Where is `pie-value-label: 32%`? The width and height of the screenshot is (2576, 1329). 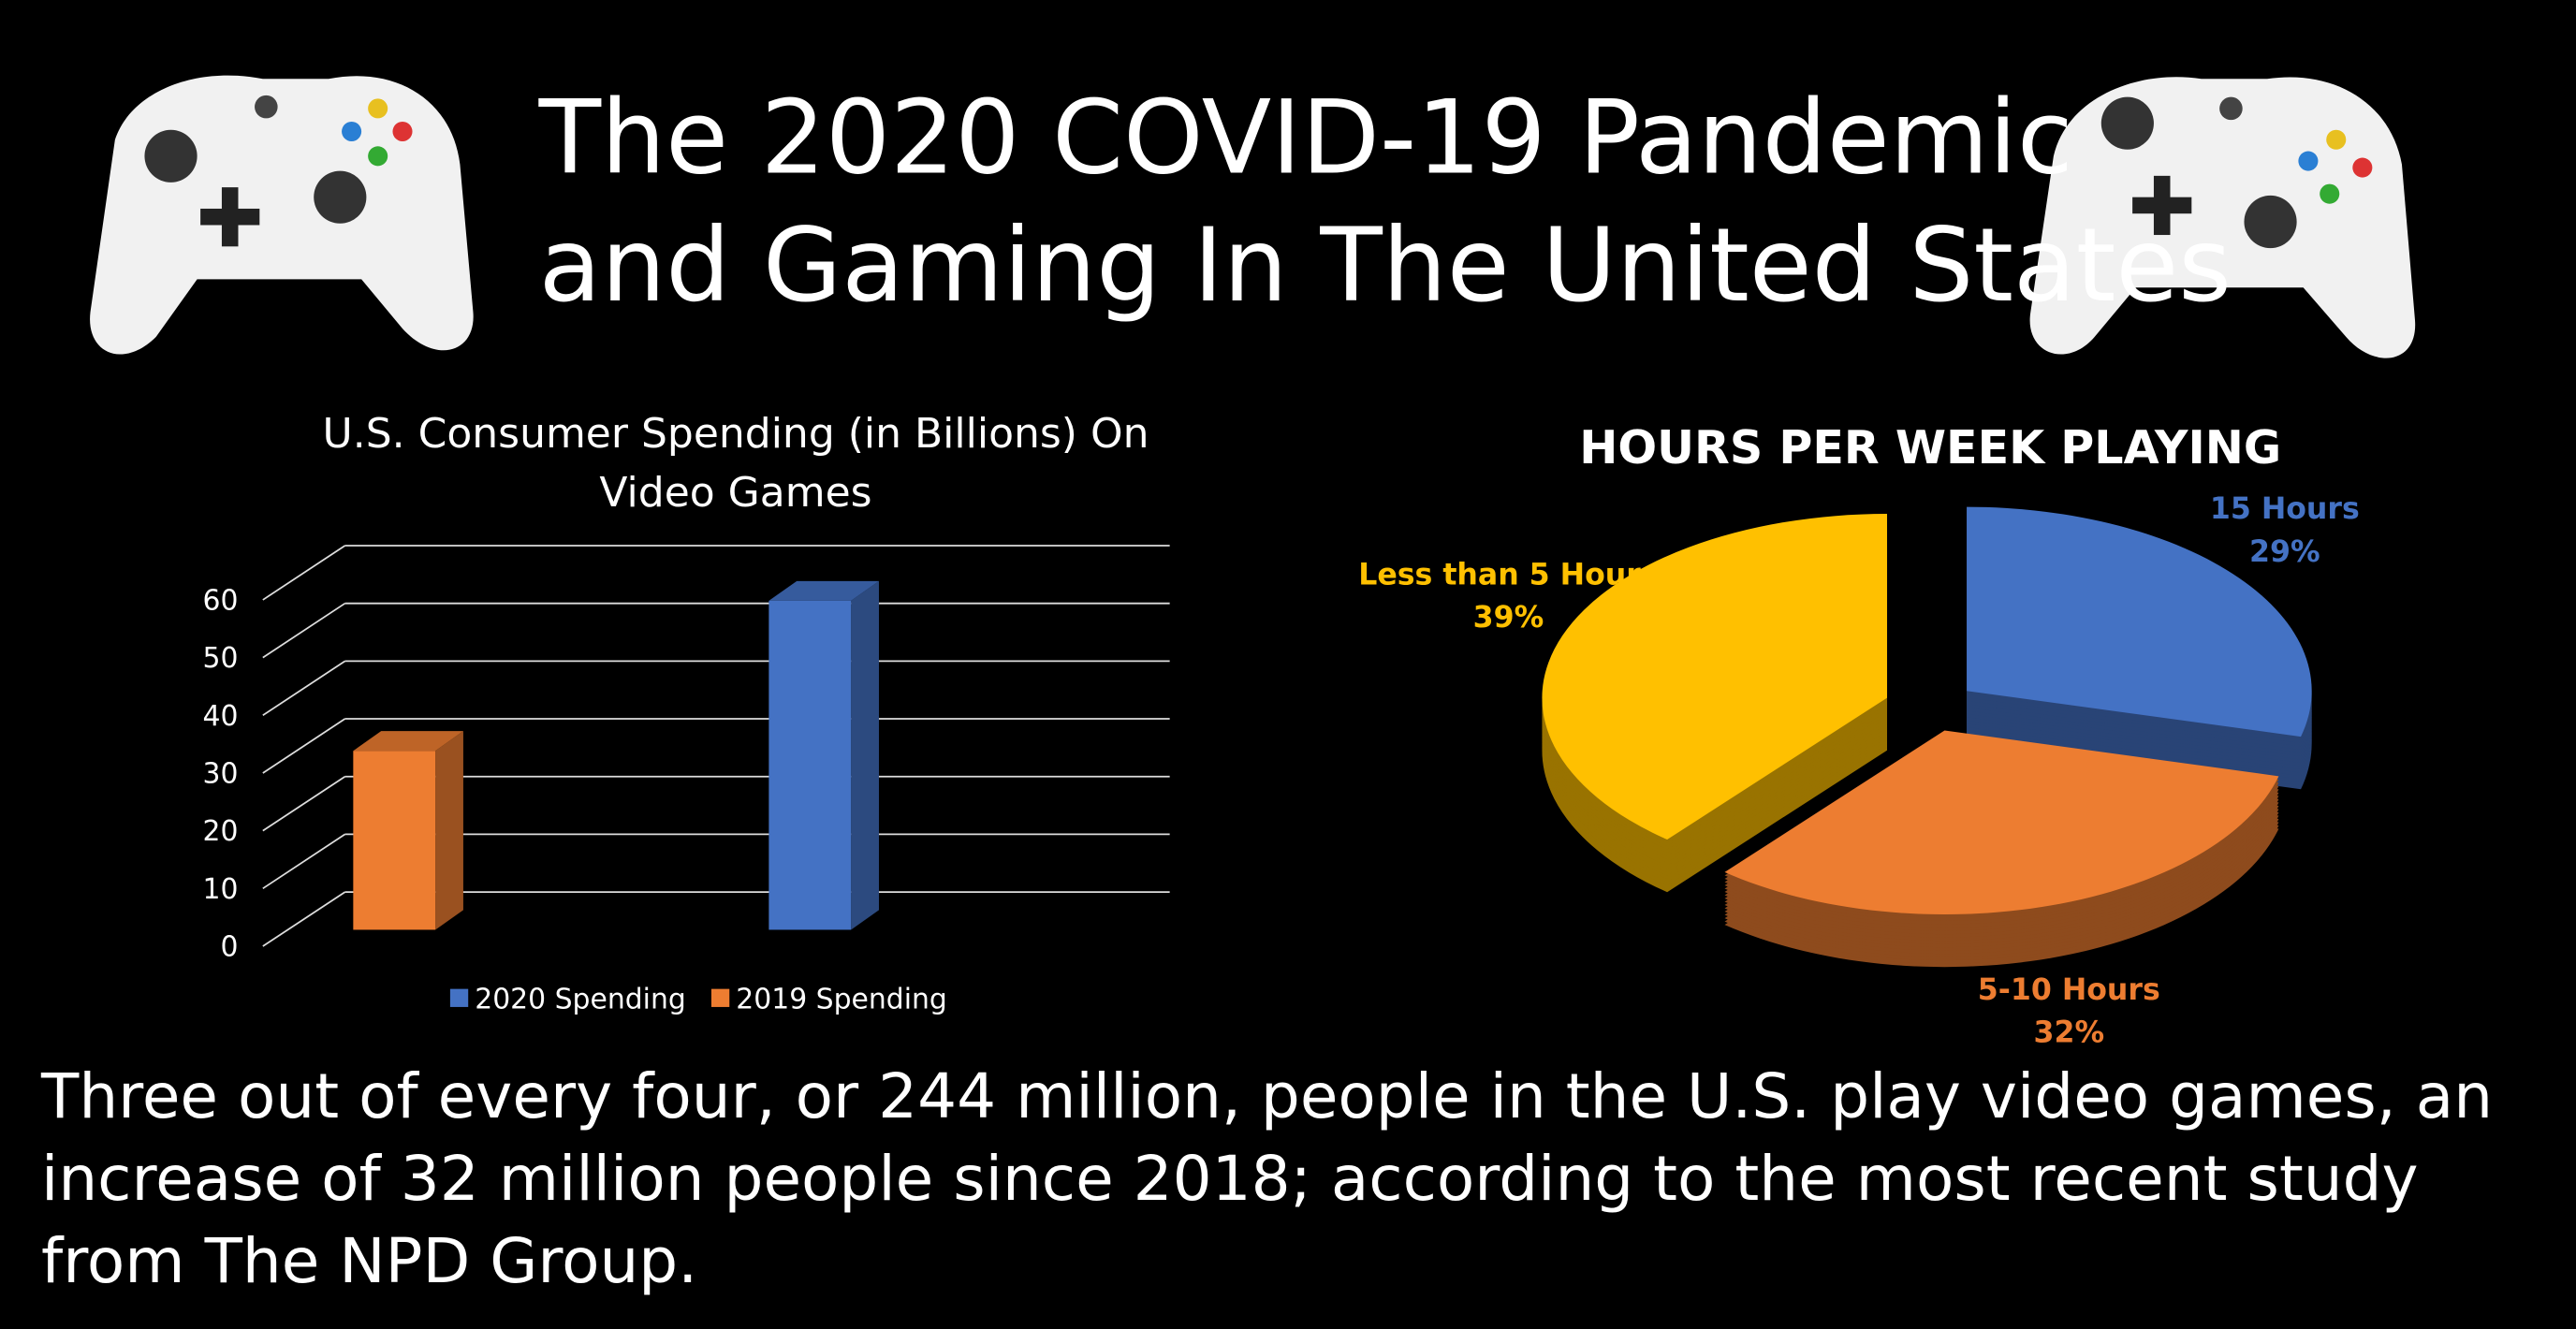
pie-value-label: 32% is located at coordinates (2069, 1033).